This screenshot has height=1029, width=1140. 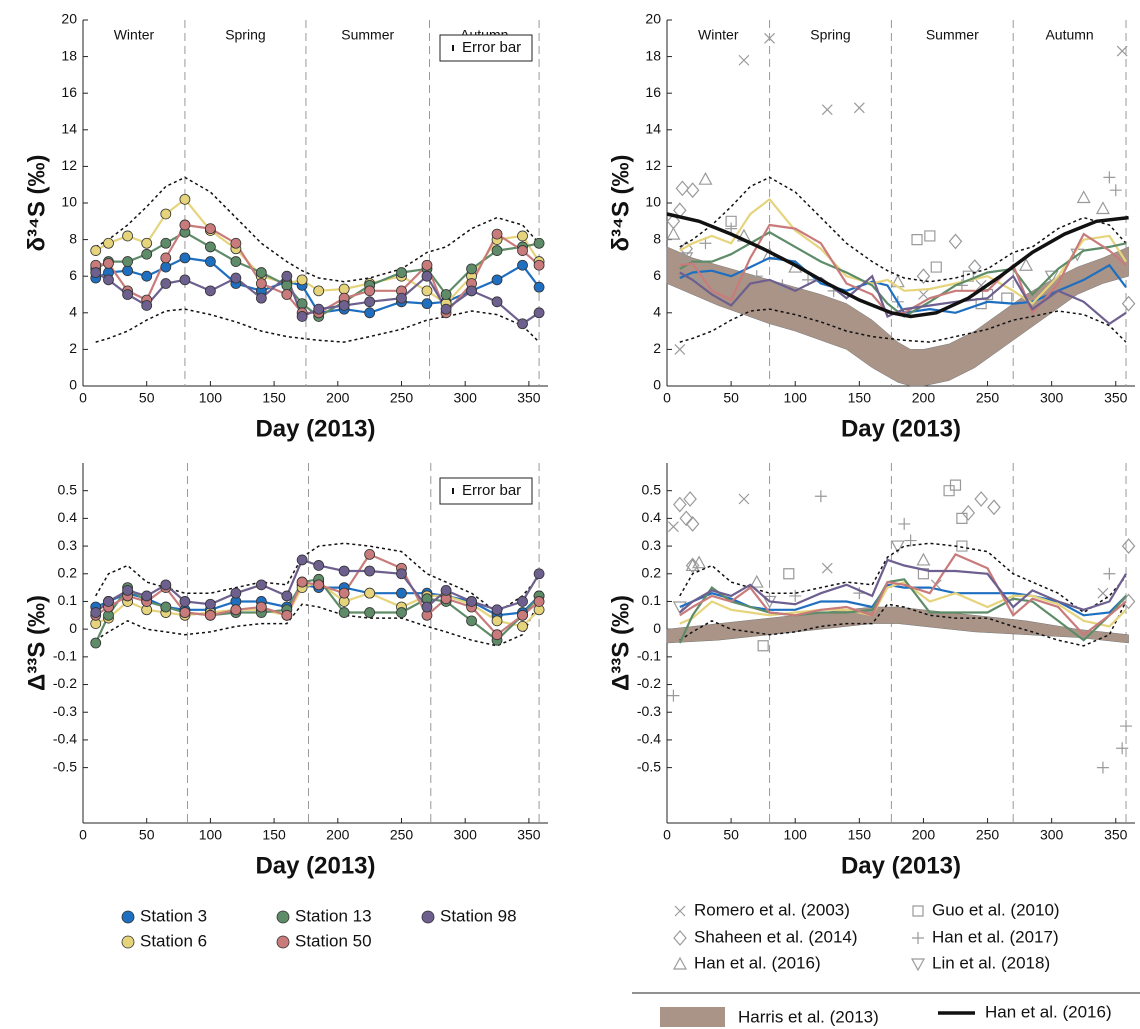 I want to click on season-label: Winter, so click(x=718, y=35).